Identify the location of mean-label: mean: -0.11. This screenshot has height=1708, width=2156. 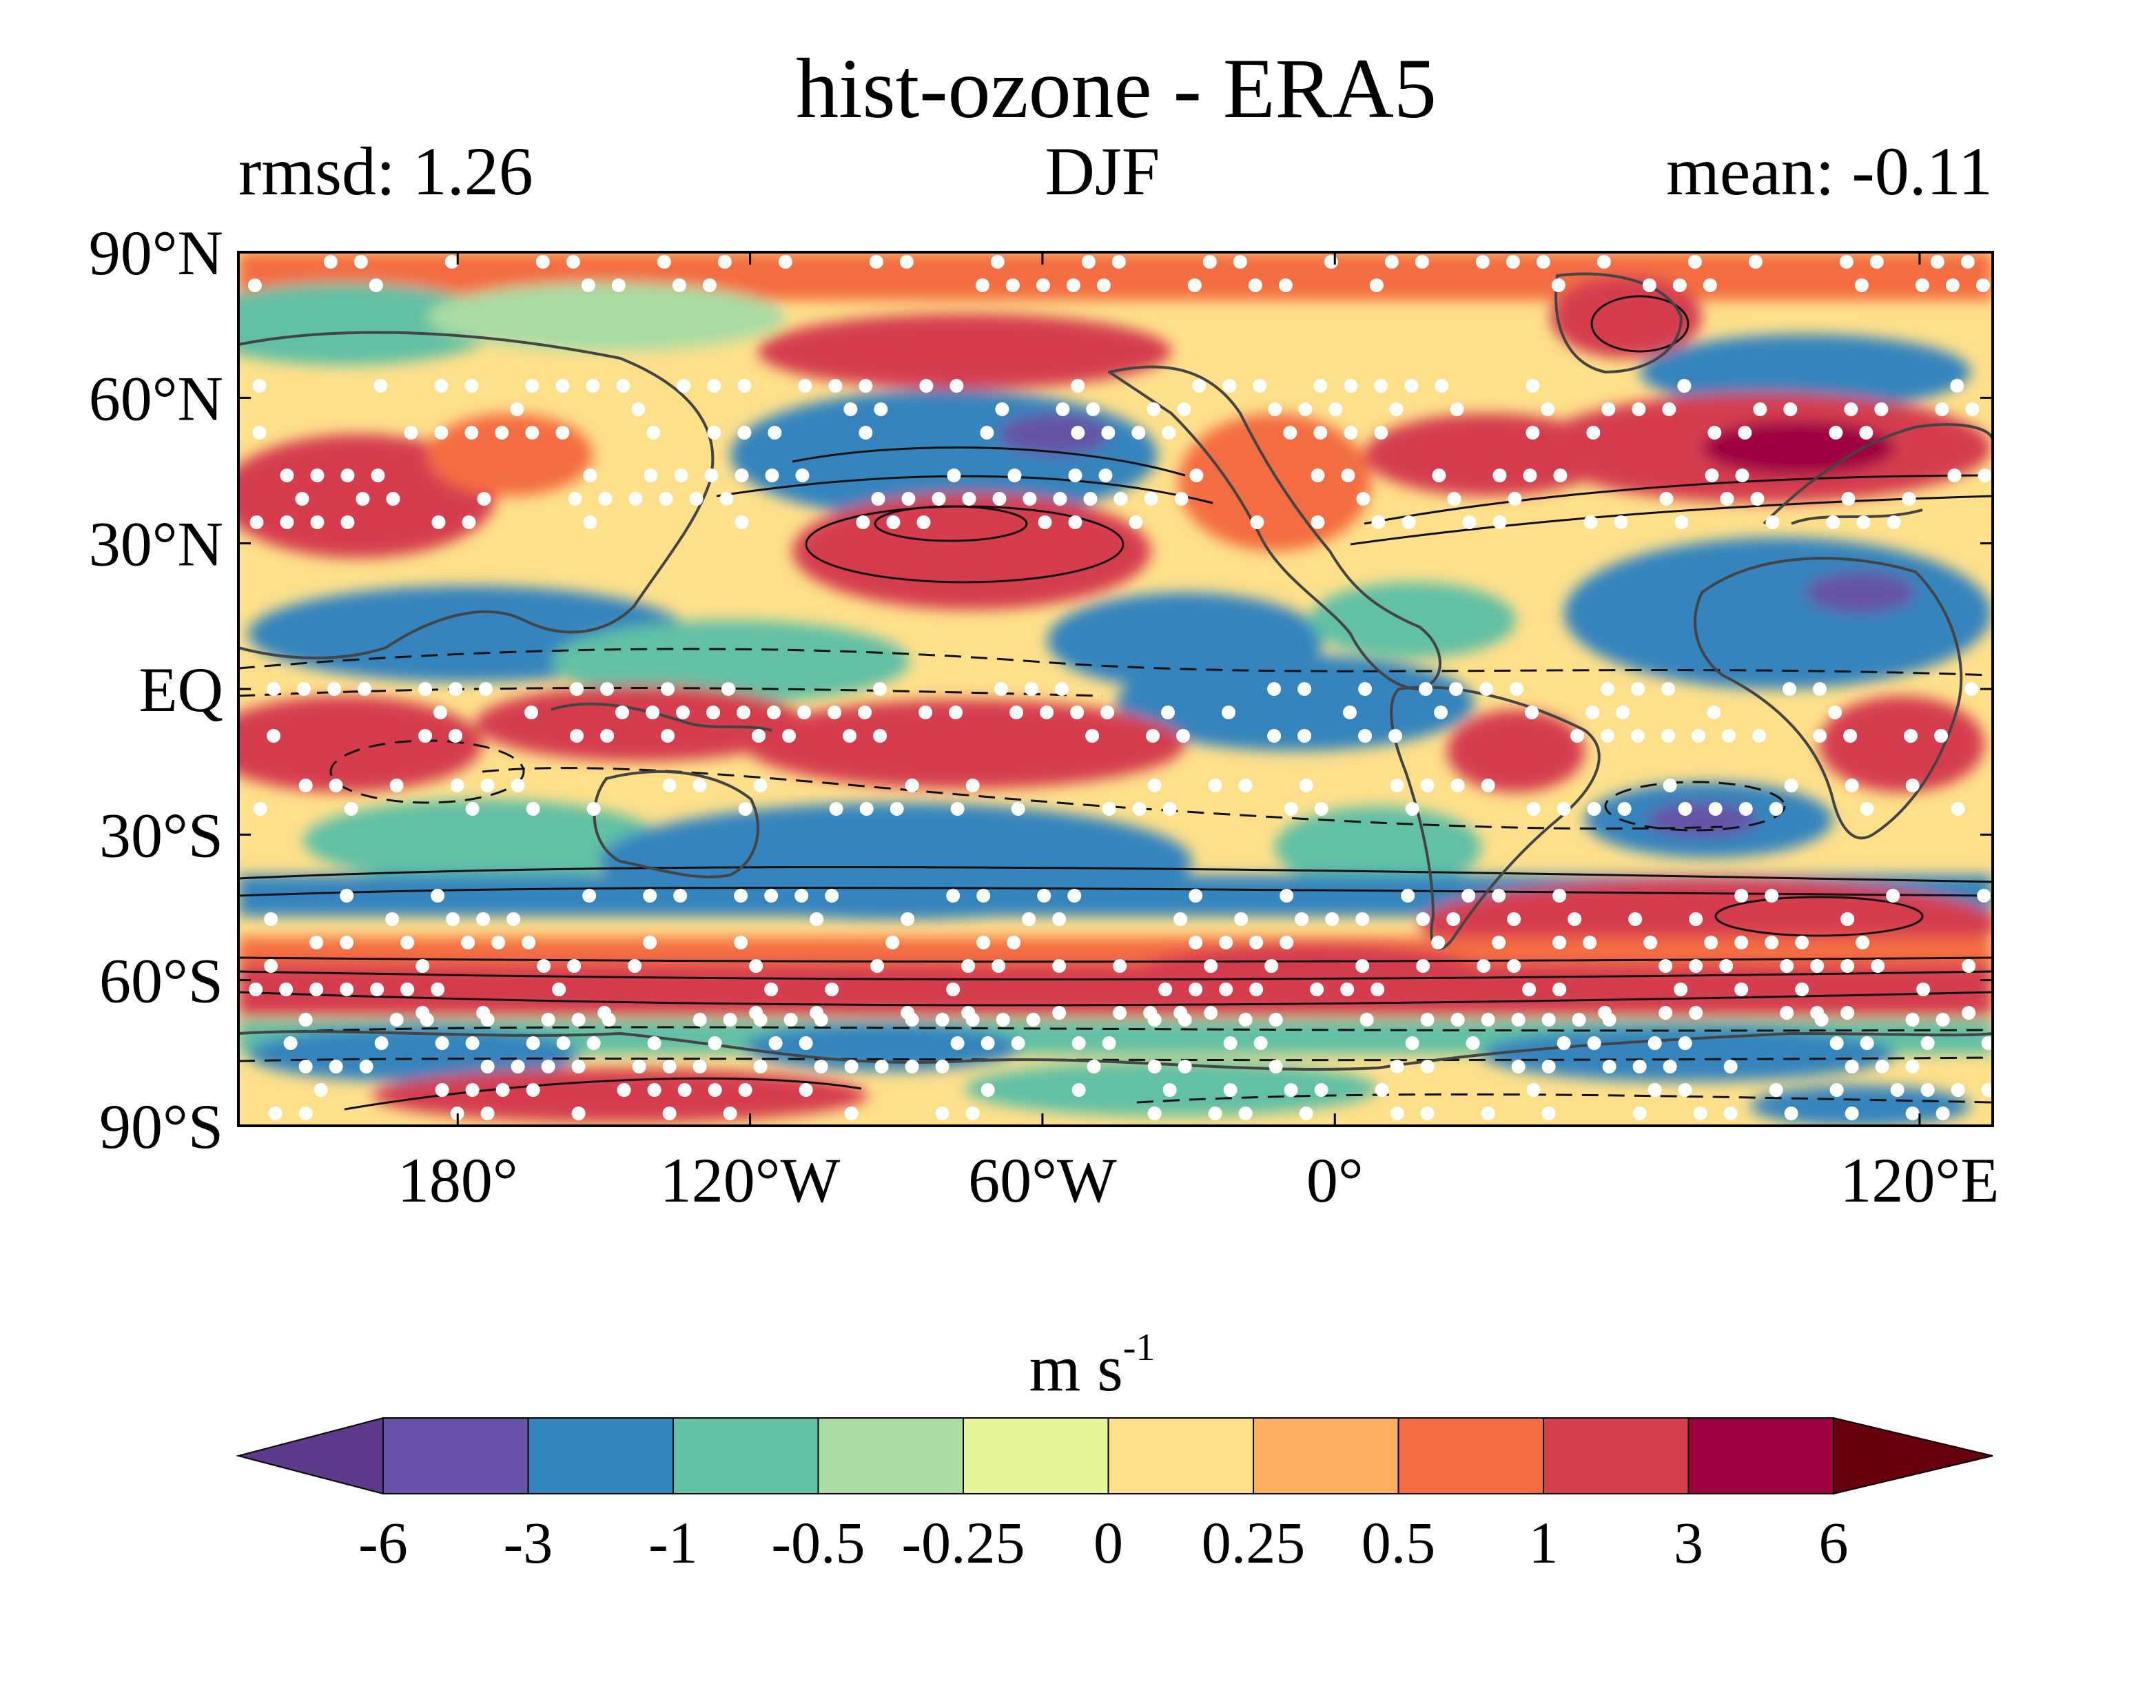
(1829, 171).